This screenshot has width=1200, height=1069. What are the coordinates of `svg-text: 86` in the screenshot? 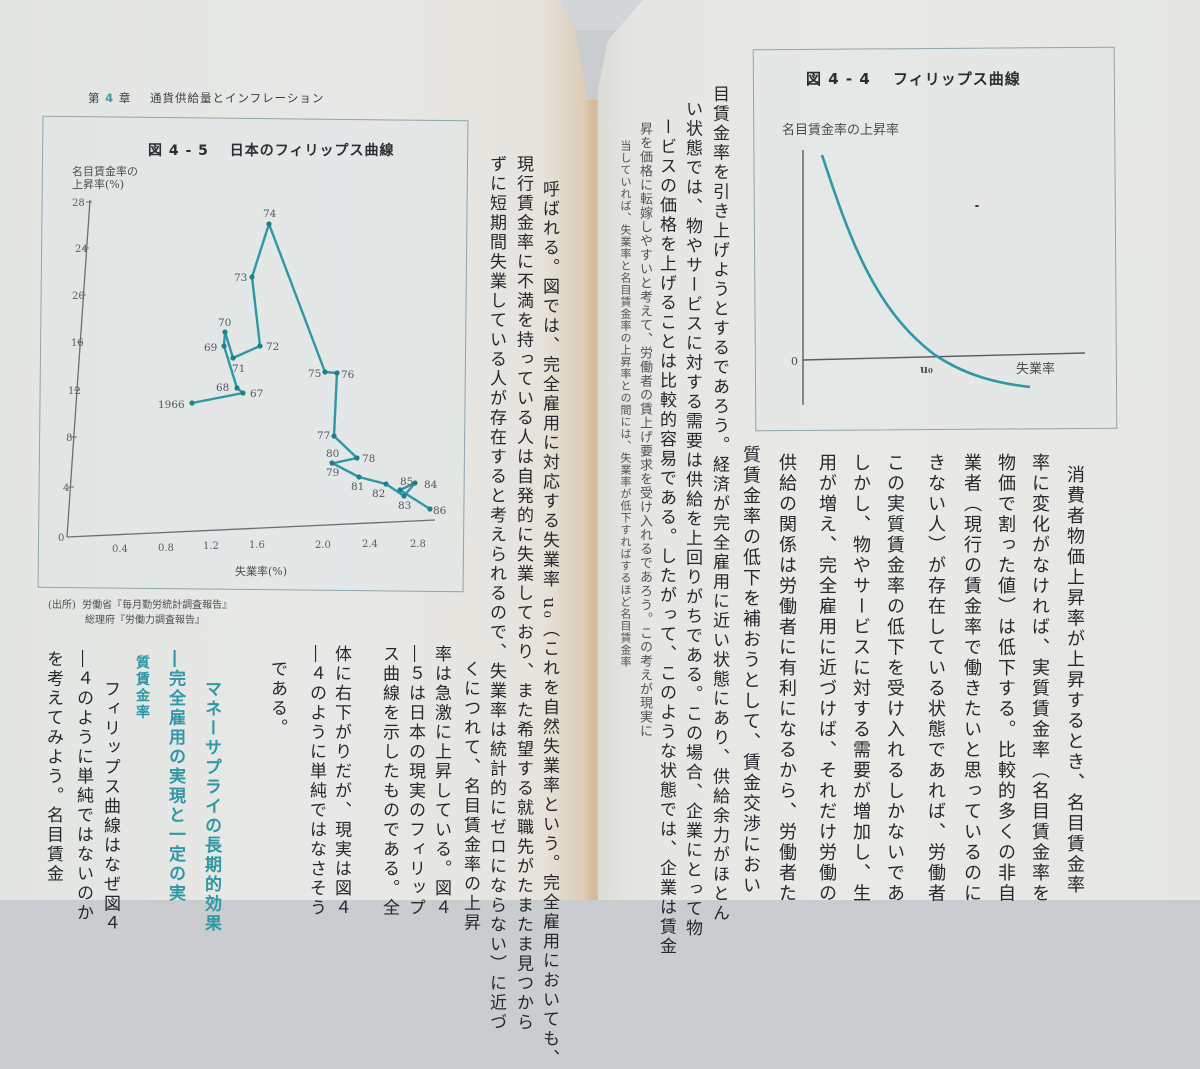 It's located at (440, 511).